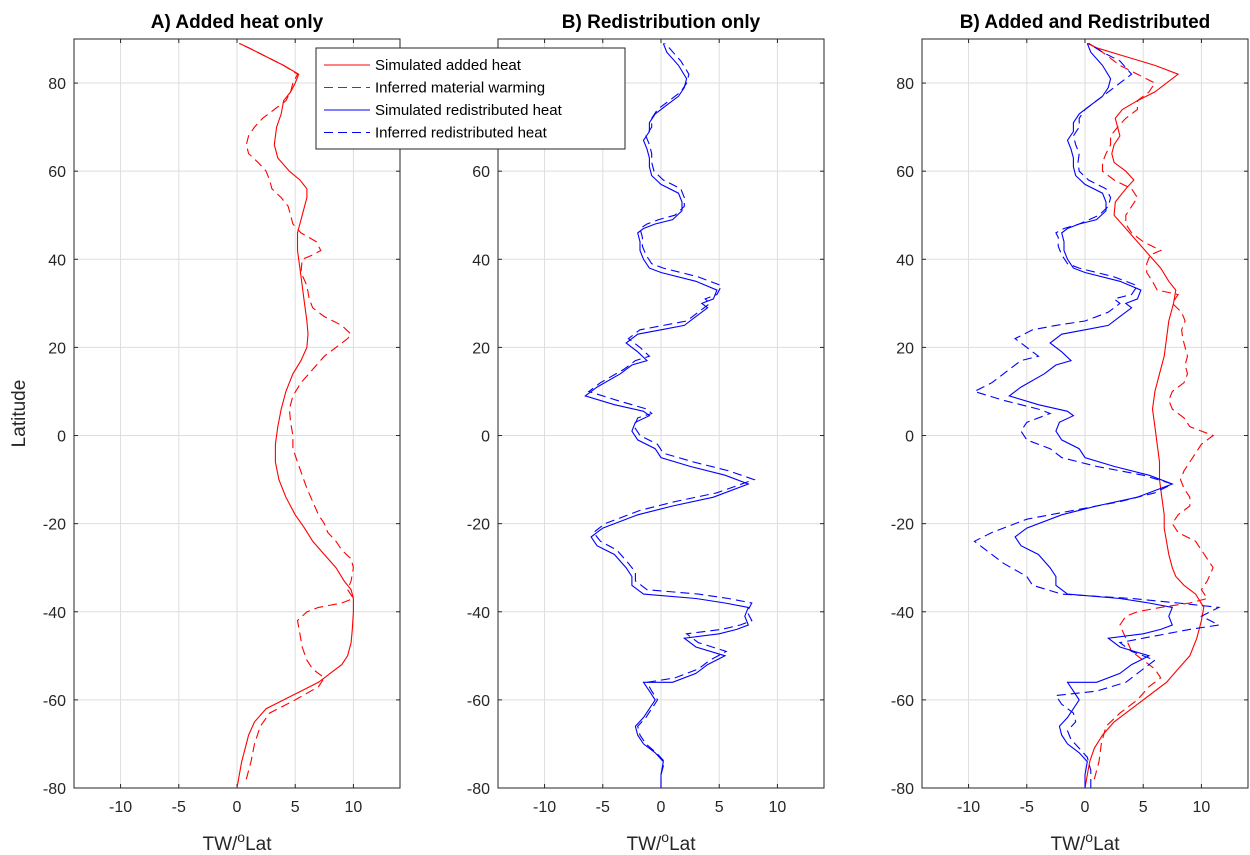 This screenshot has width=1250, height=855. I want to click on series-line-inferred-material-warming, so click(1151, 411).